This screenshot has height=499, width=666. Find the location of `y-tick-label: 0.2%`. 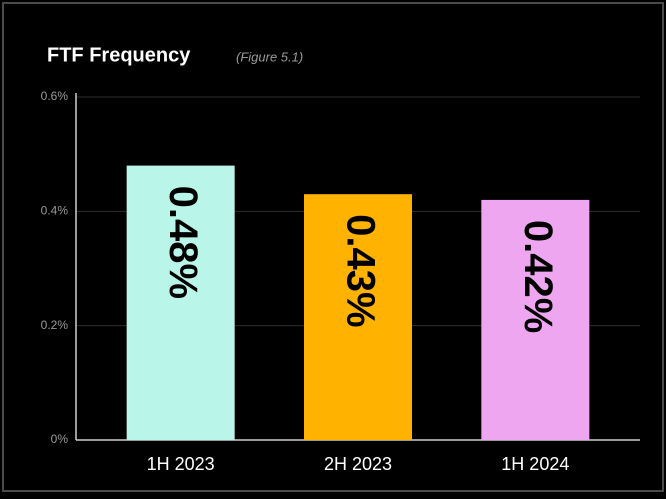

y-tick-label: 0.2% is located at coordinates (55, 325).